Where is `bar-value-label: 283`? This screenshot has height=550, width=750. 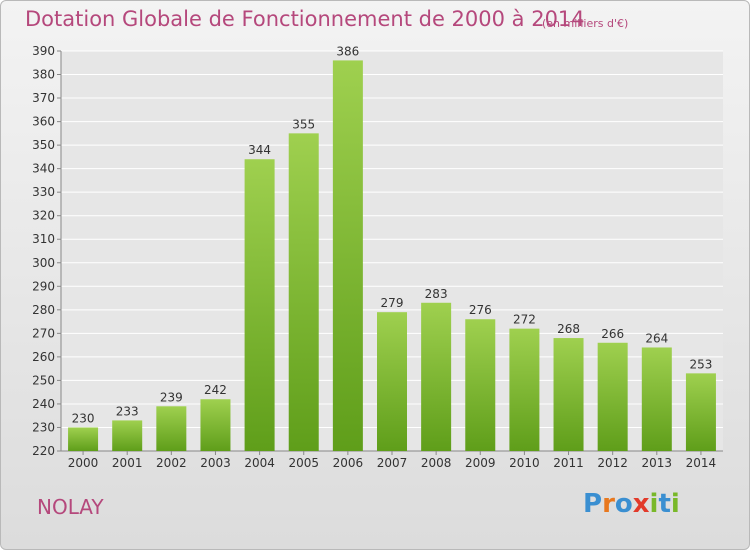 bar-value-label: 283 is located at coordinates (436, 294).